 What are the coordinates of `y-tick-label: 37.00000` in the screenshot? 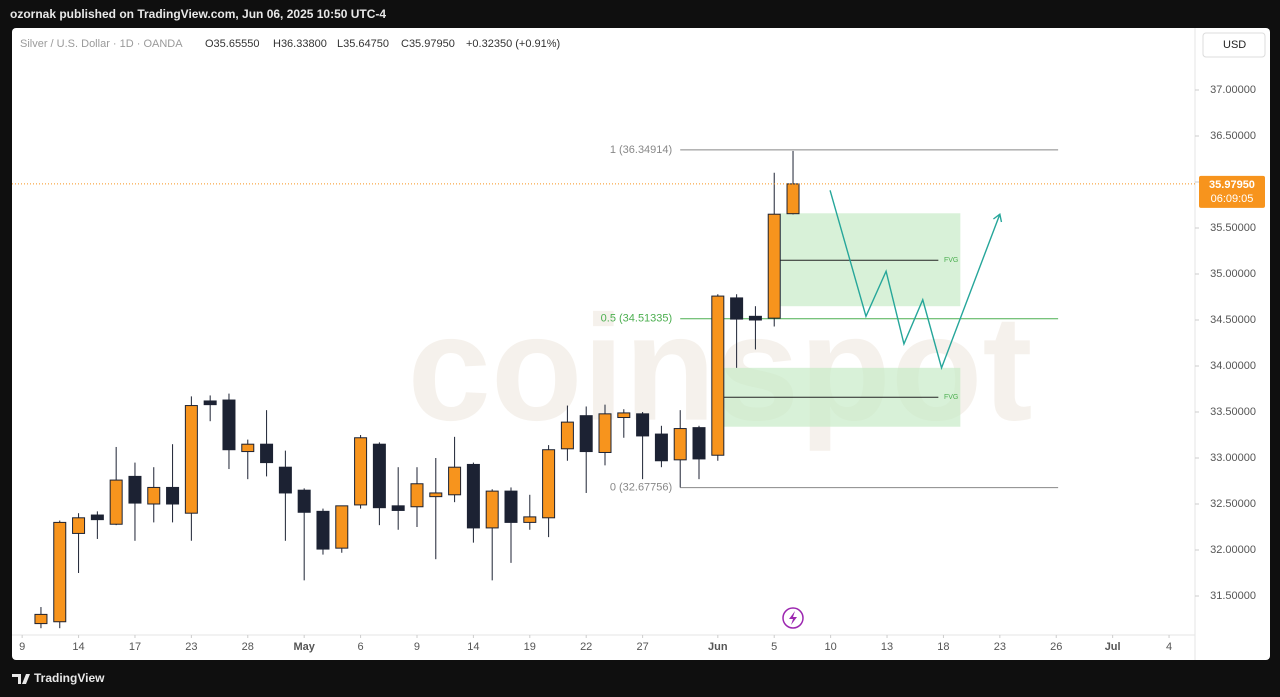 It's located at (1233, 90).